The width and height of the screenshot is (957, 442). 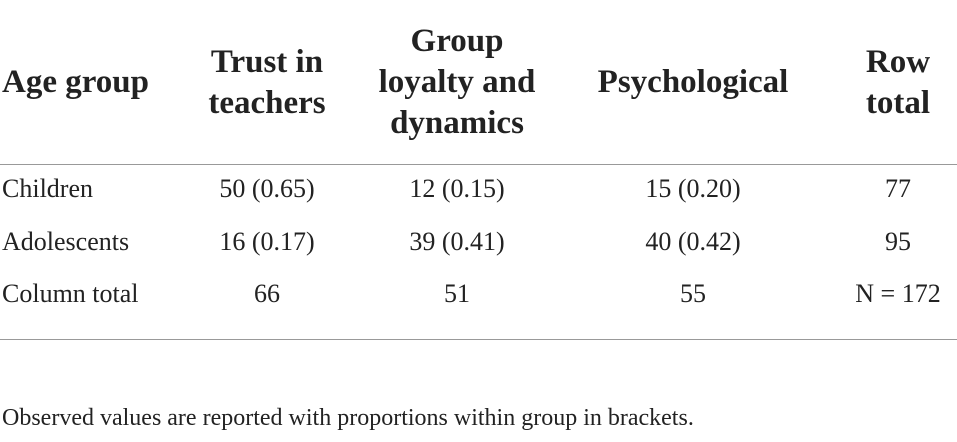 What do you see at coordinates (75, 82) in the screenshot?
I see `column-header: Age group` at bounding box center [75, 82].